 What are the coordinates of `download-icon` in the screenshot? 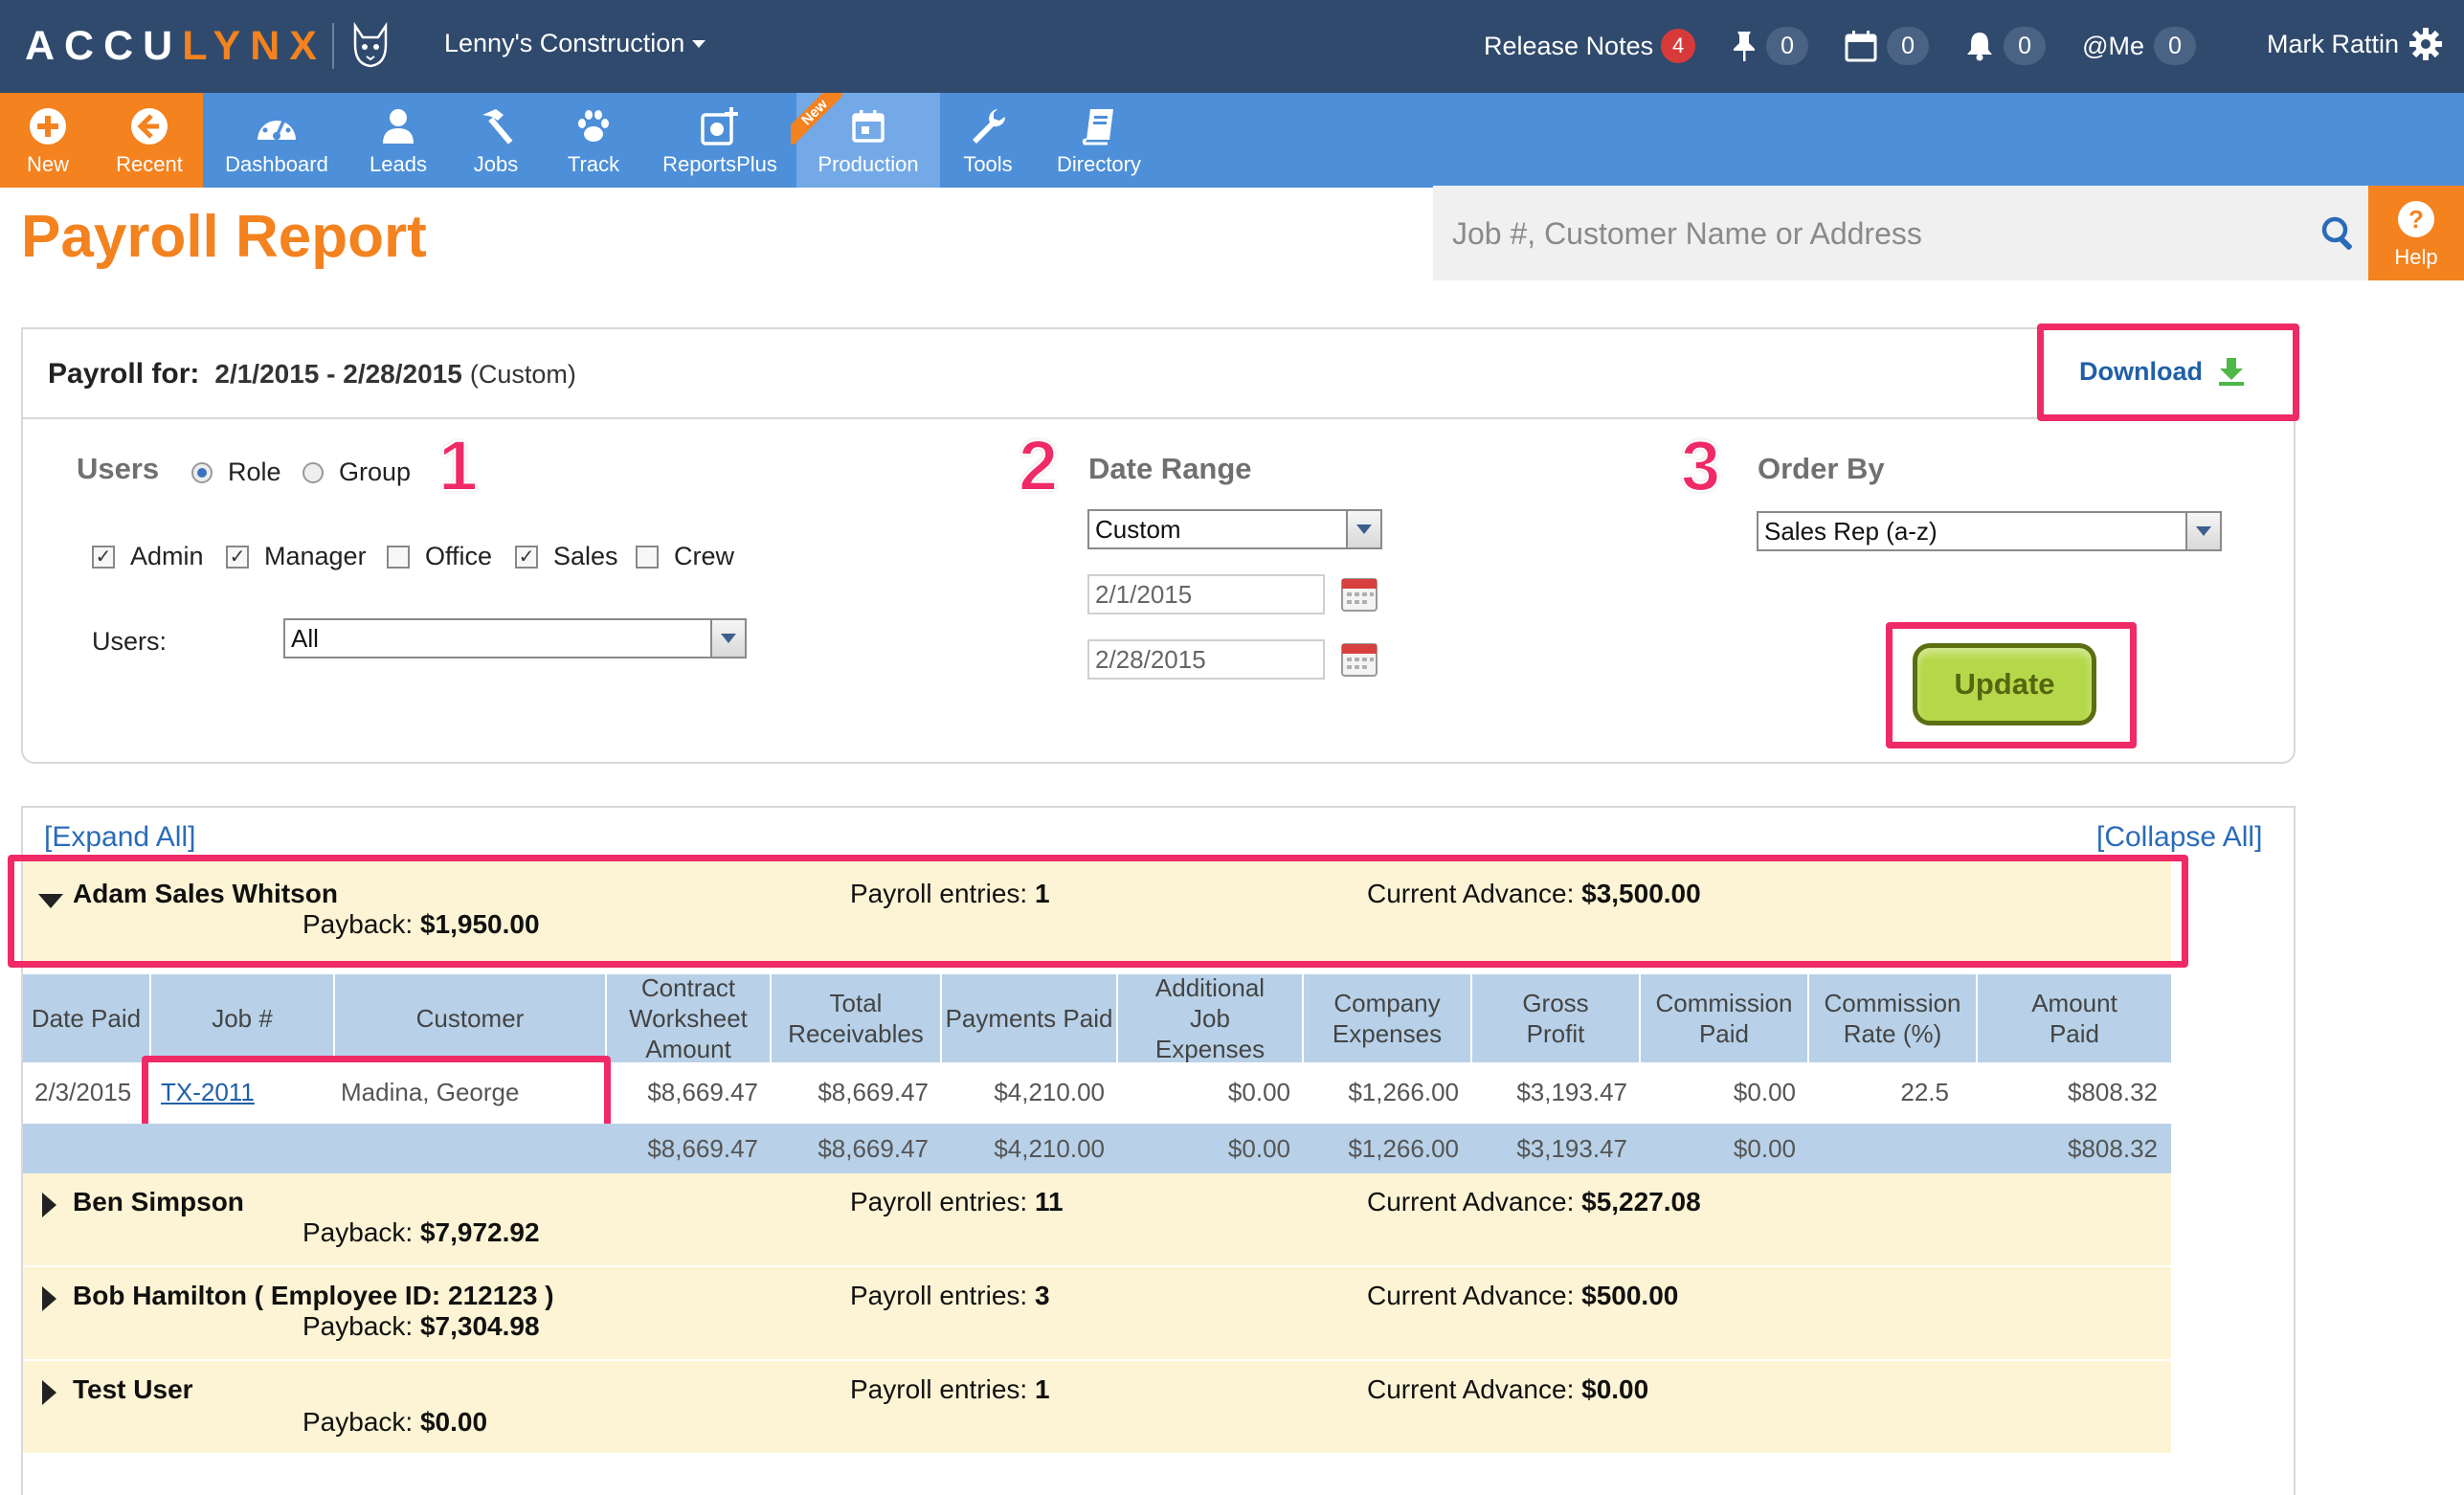 It's located at (2231, 372).